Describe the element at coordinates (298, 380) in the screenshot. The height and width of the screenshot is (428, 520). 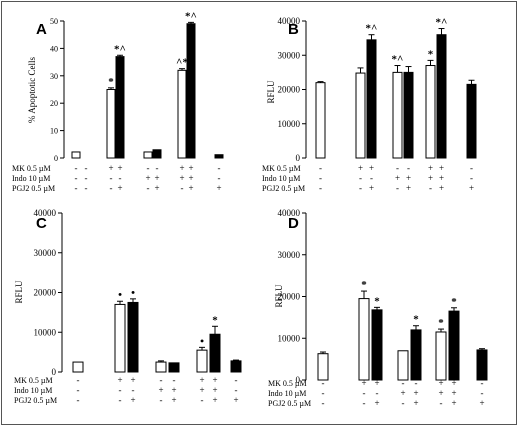
I see `y-tick-label: 0` at that location.